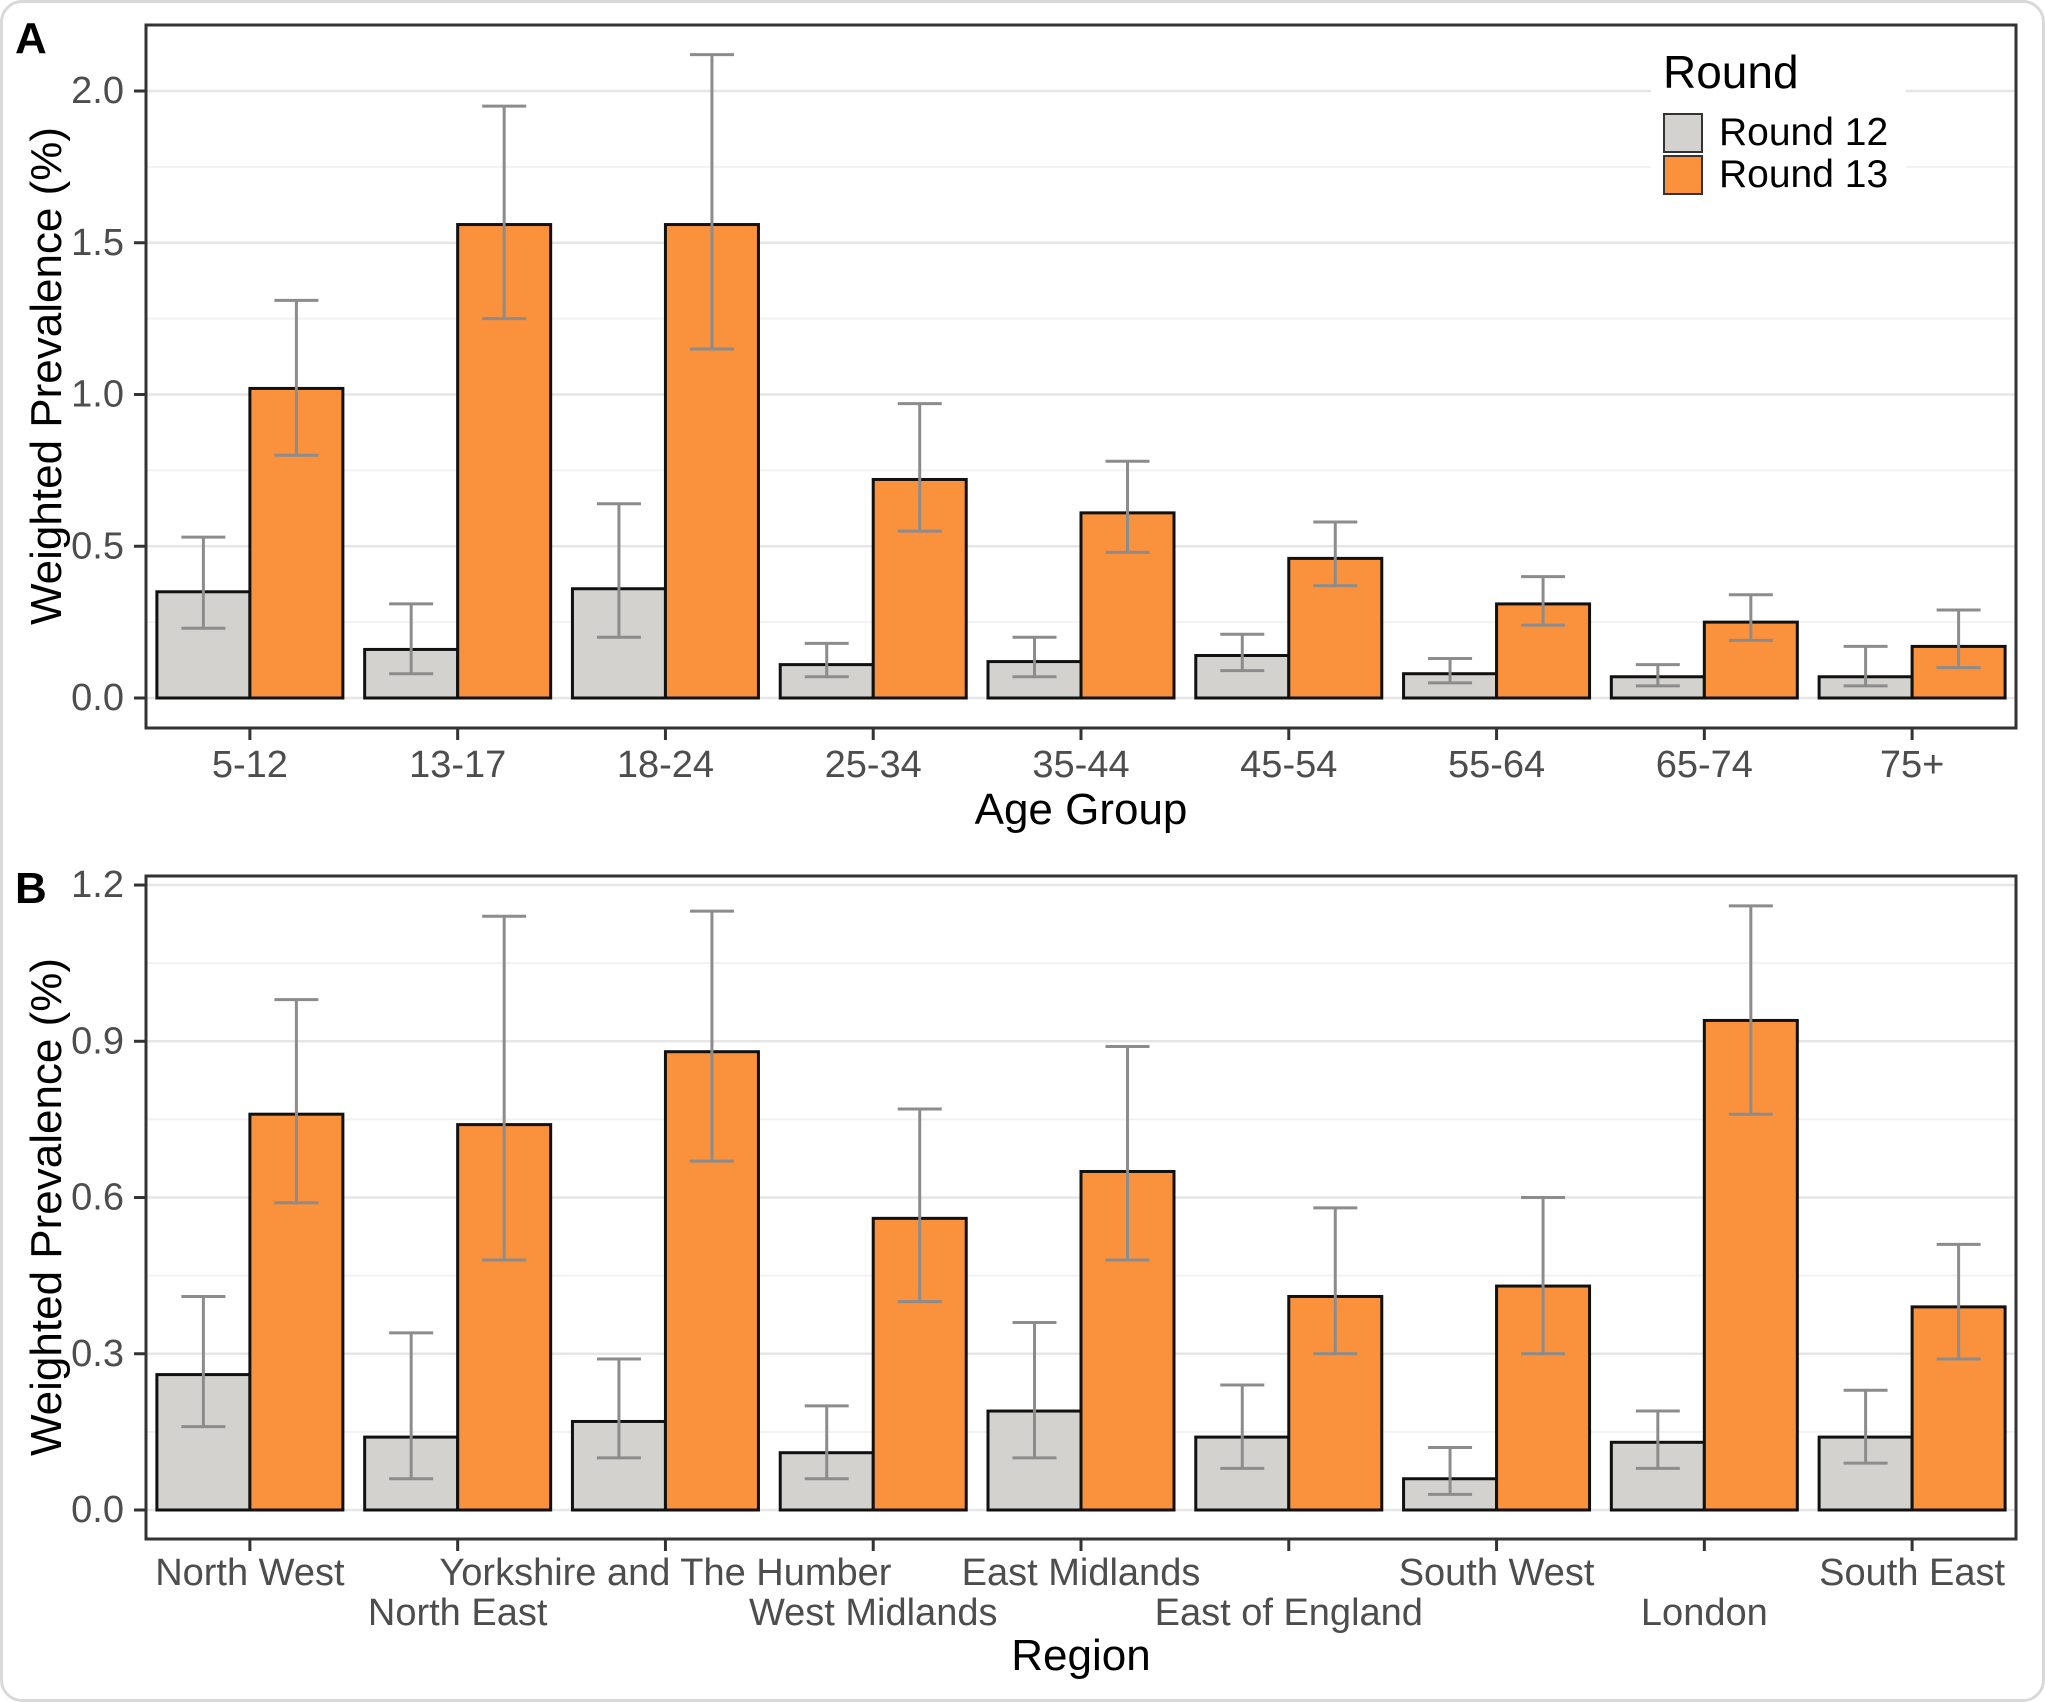  Describe the element at coordinates (97, 91) in the screenshot. I see `y-tick-label: 2.0` at that location.